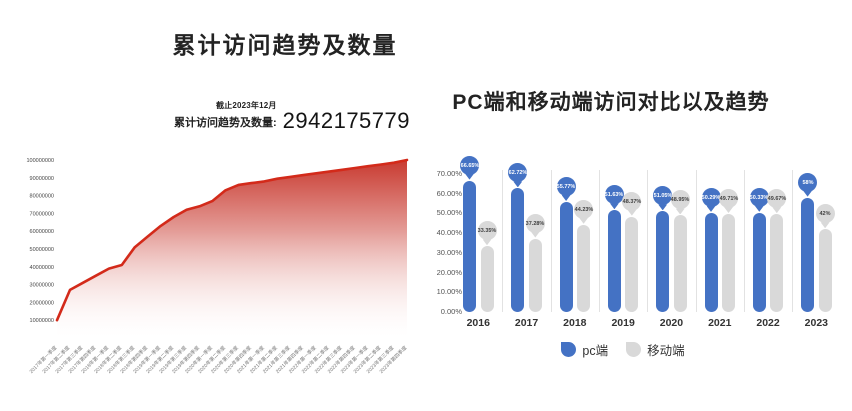 The width and height of the screenshot is (852, 411). What do you see at coordinates (42, 214) in the screenshot?
I see `y-axis-label: 70000000` at bounding box center [42, 214].